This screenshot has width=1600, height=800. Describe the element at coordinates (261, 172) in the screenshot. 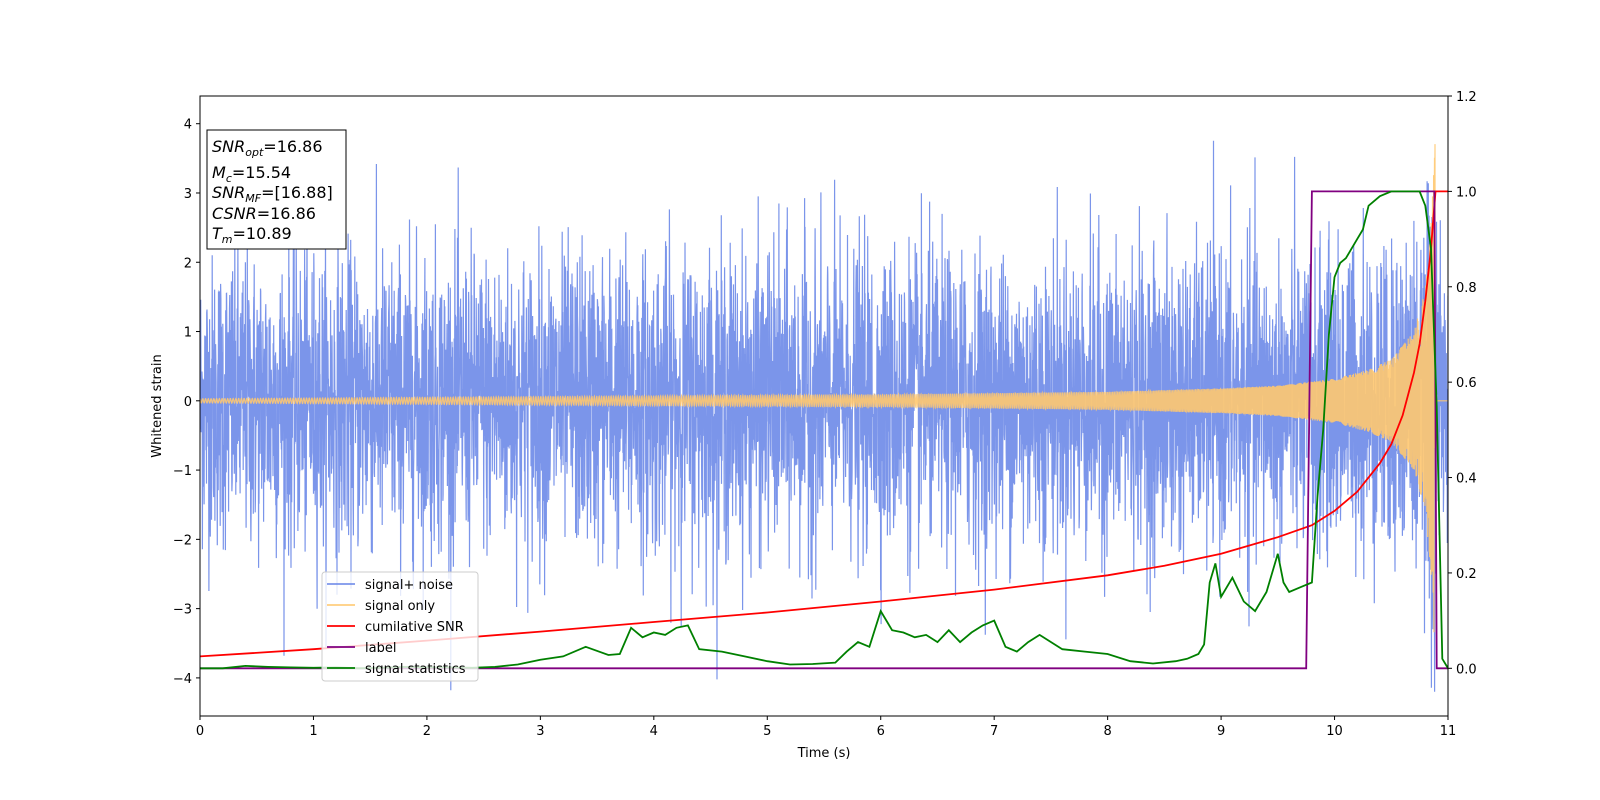

I see `annotation-mc-value: =15.54` at that location.